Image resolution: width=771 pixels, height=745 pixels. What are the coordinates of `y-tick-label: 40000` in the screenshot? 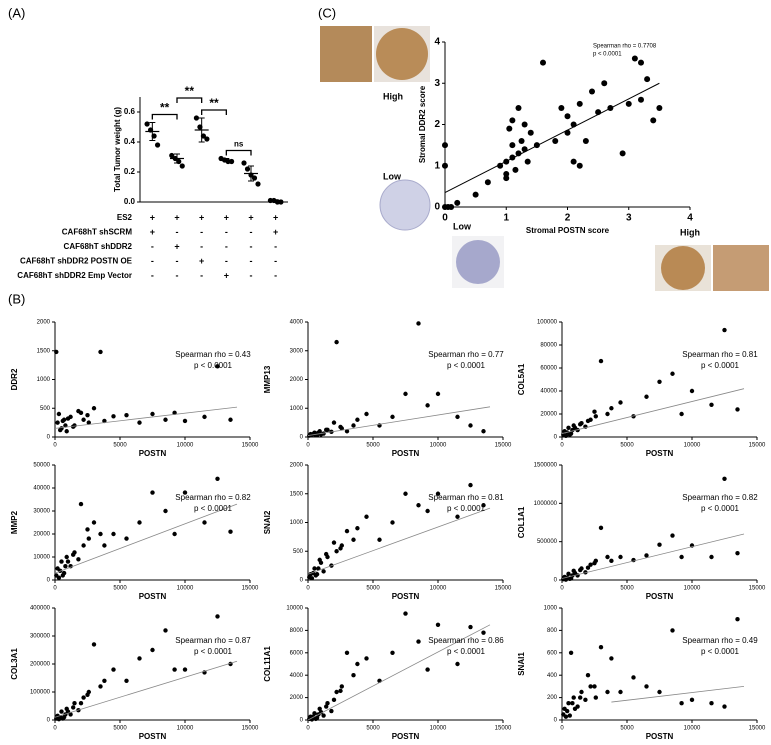 It's located at (41, 489).